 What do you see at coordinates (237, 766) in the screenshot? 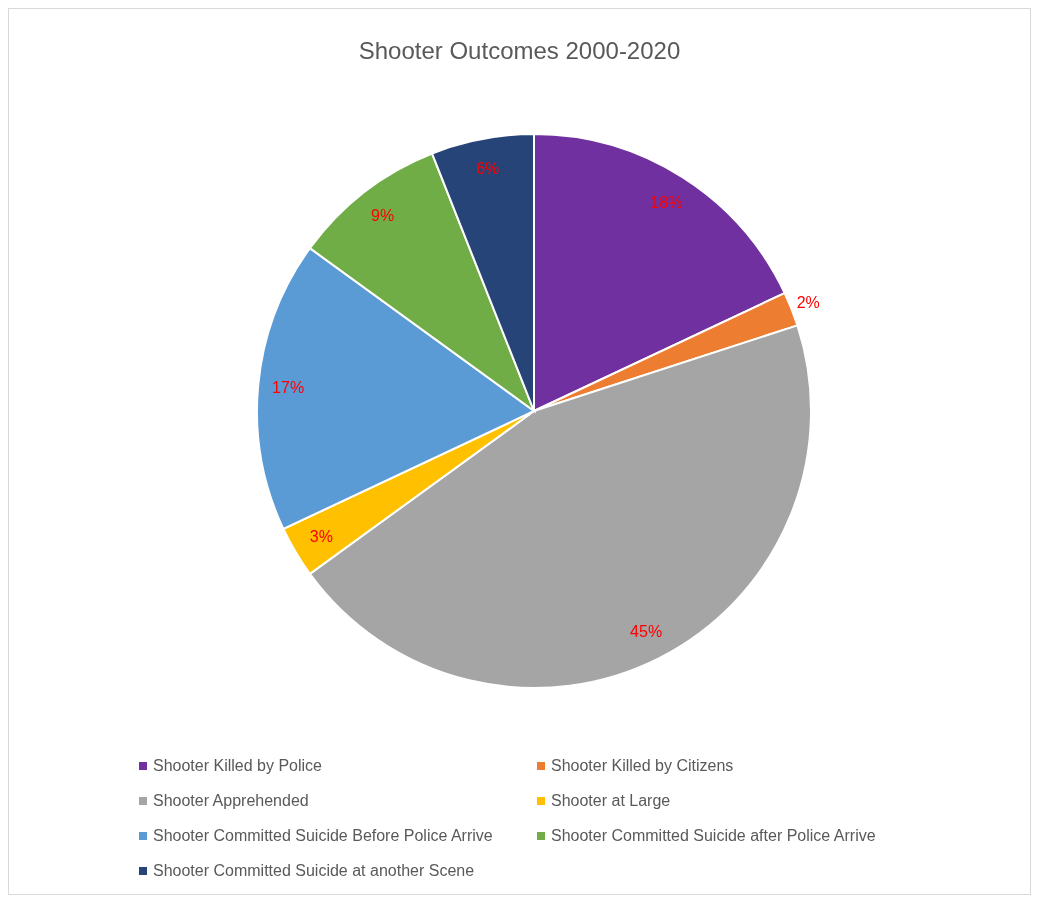
I see `legend-label: Shooter Killed by Police` at bounding box center [237, 766].